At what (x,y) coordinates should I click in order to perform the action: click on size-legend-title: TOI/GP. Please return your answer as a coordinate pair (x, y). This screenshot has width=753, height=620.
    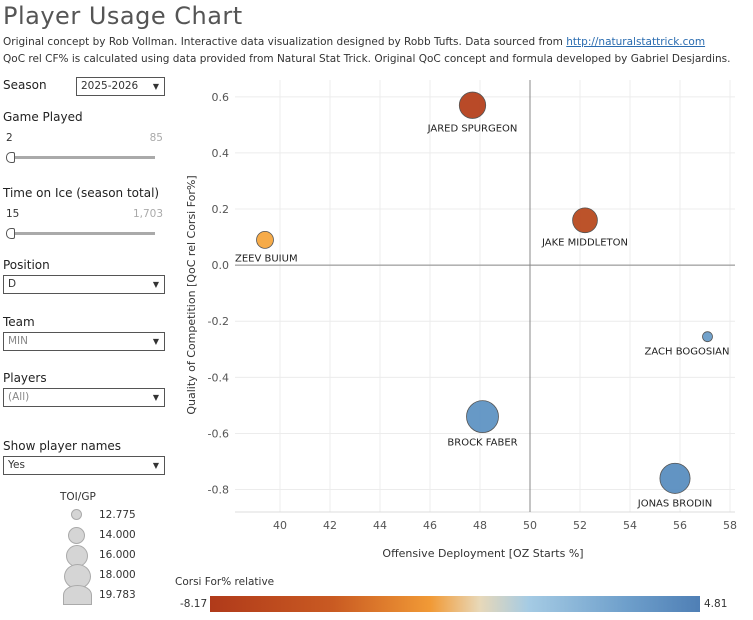
    Looking at the image, I should click on (78, 497).